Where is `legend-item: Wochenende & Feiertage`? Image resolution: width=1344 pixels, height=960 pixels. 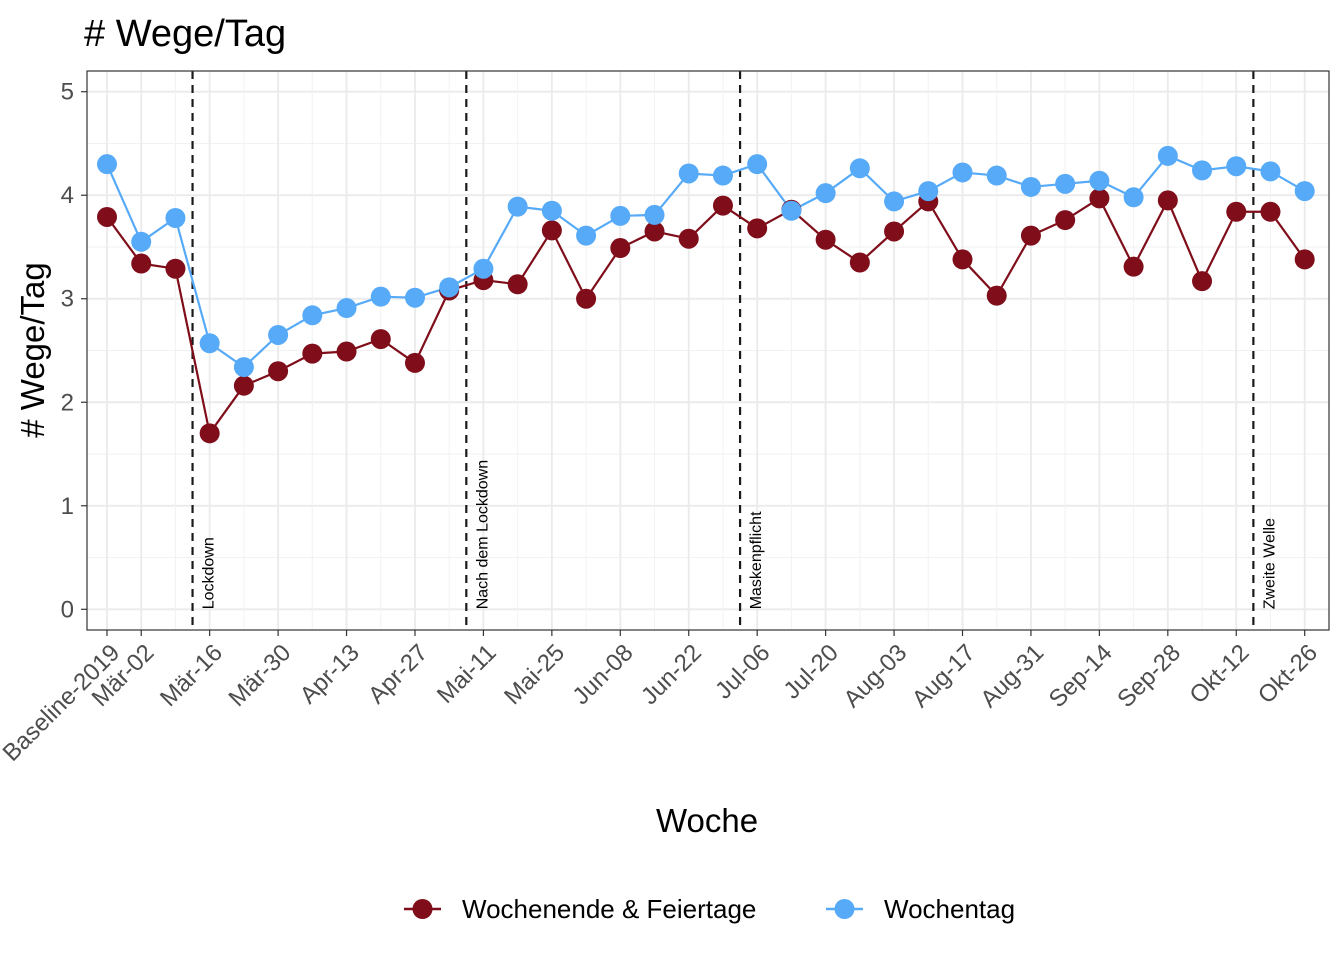
legend-item: Wochenende & Feiertage is located at coordinates (580, 909).